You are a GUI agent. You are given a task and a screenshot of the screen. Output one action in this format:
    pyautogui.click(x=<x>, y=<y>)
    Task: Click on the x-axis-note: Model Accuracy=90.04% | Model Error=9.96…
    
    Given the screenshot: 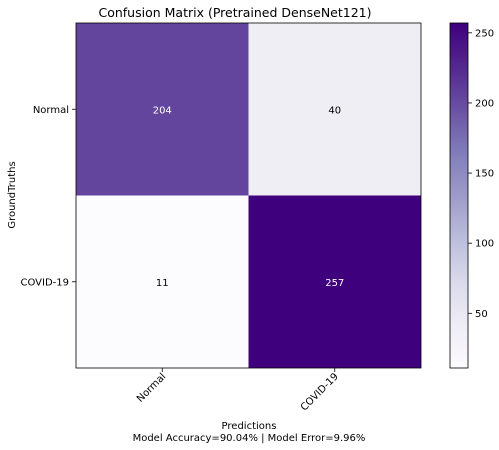 What is the action you would take?
    pyautogui.click(x=249, y=438)
    